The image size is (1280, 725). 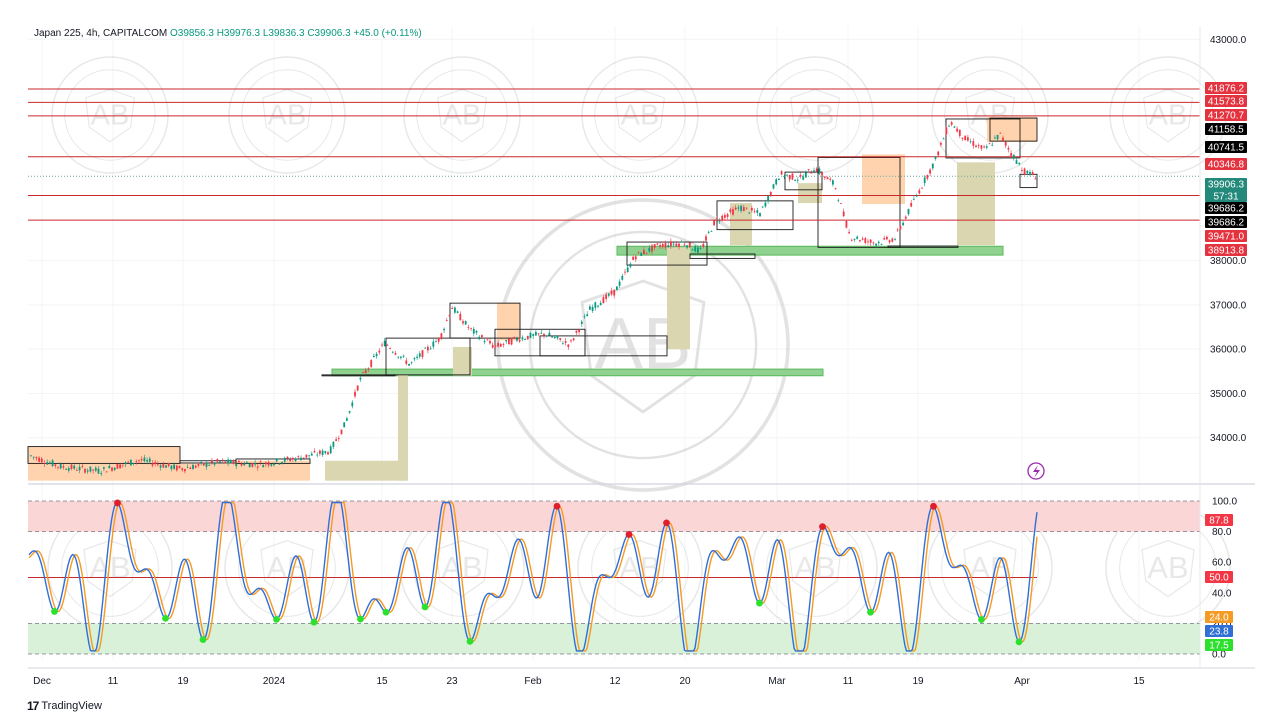 What do you see at coordinates (382, 681) in the screenshot?
I see `x-tick-label: 15` at bounding box center [382, 681].